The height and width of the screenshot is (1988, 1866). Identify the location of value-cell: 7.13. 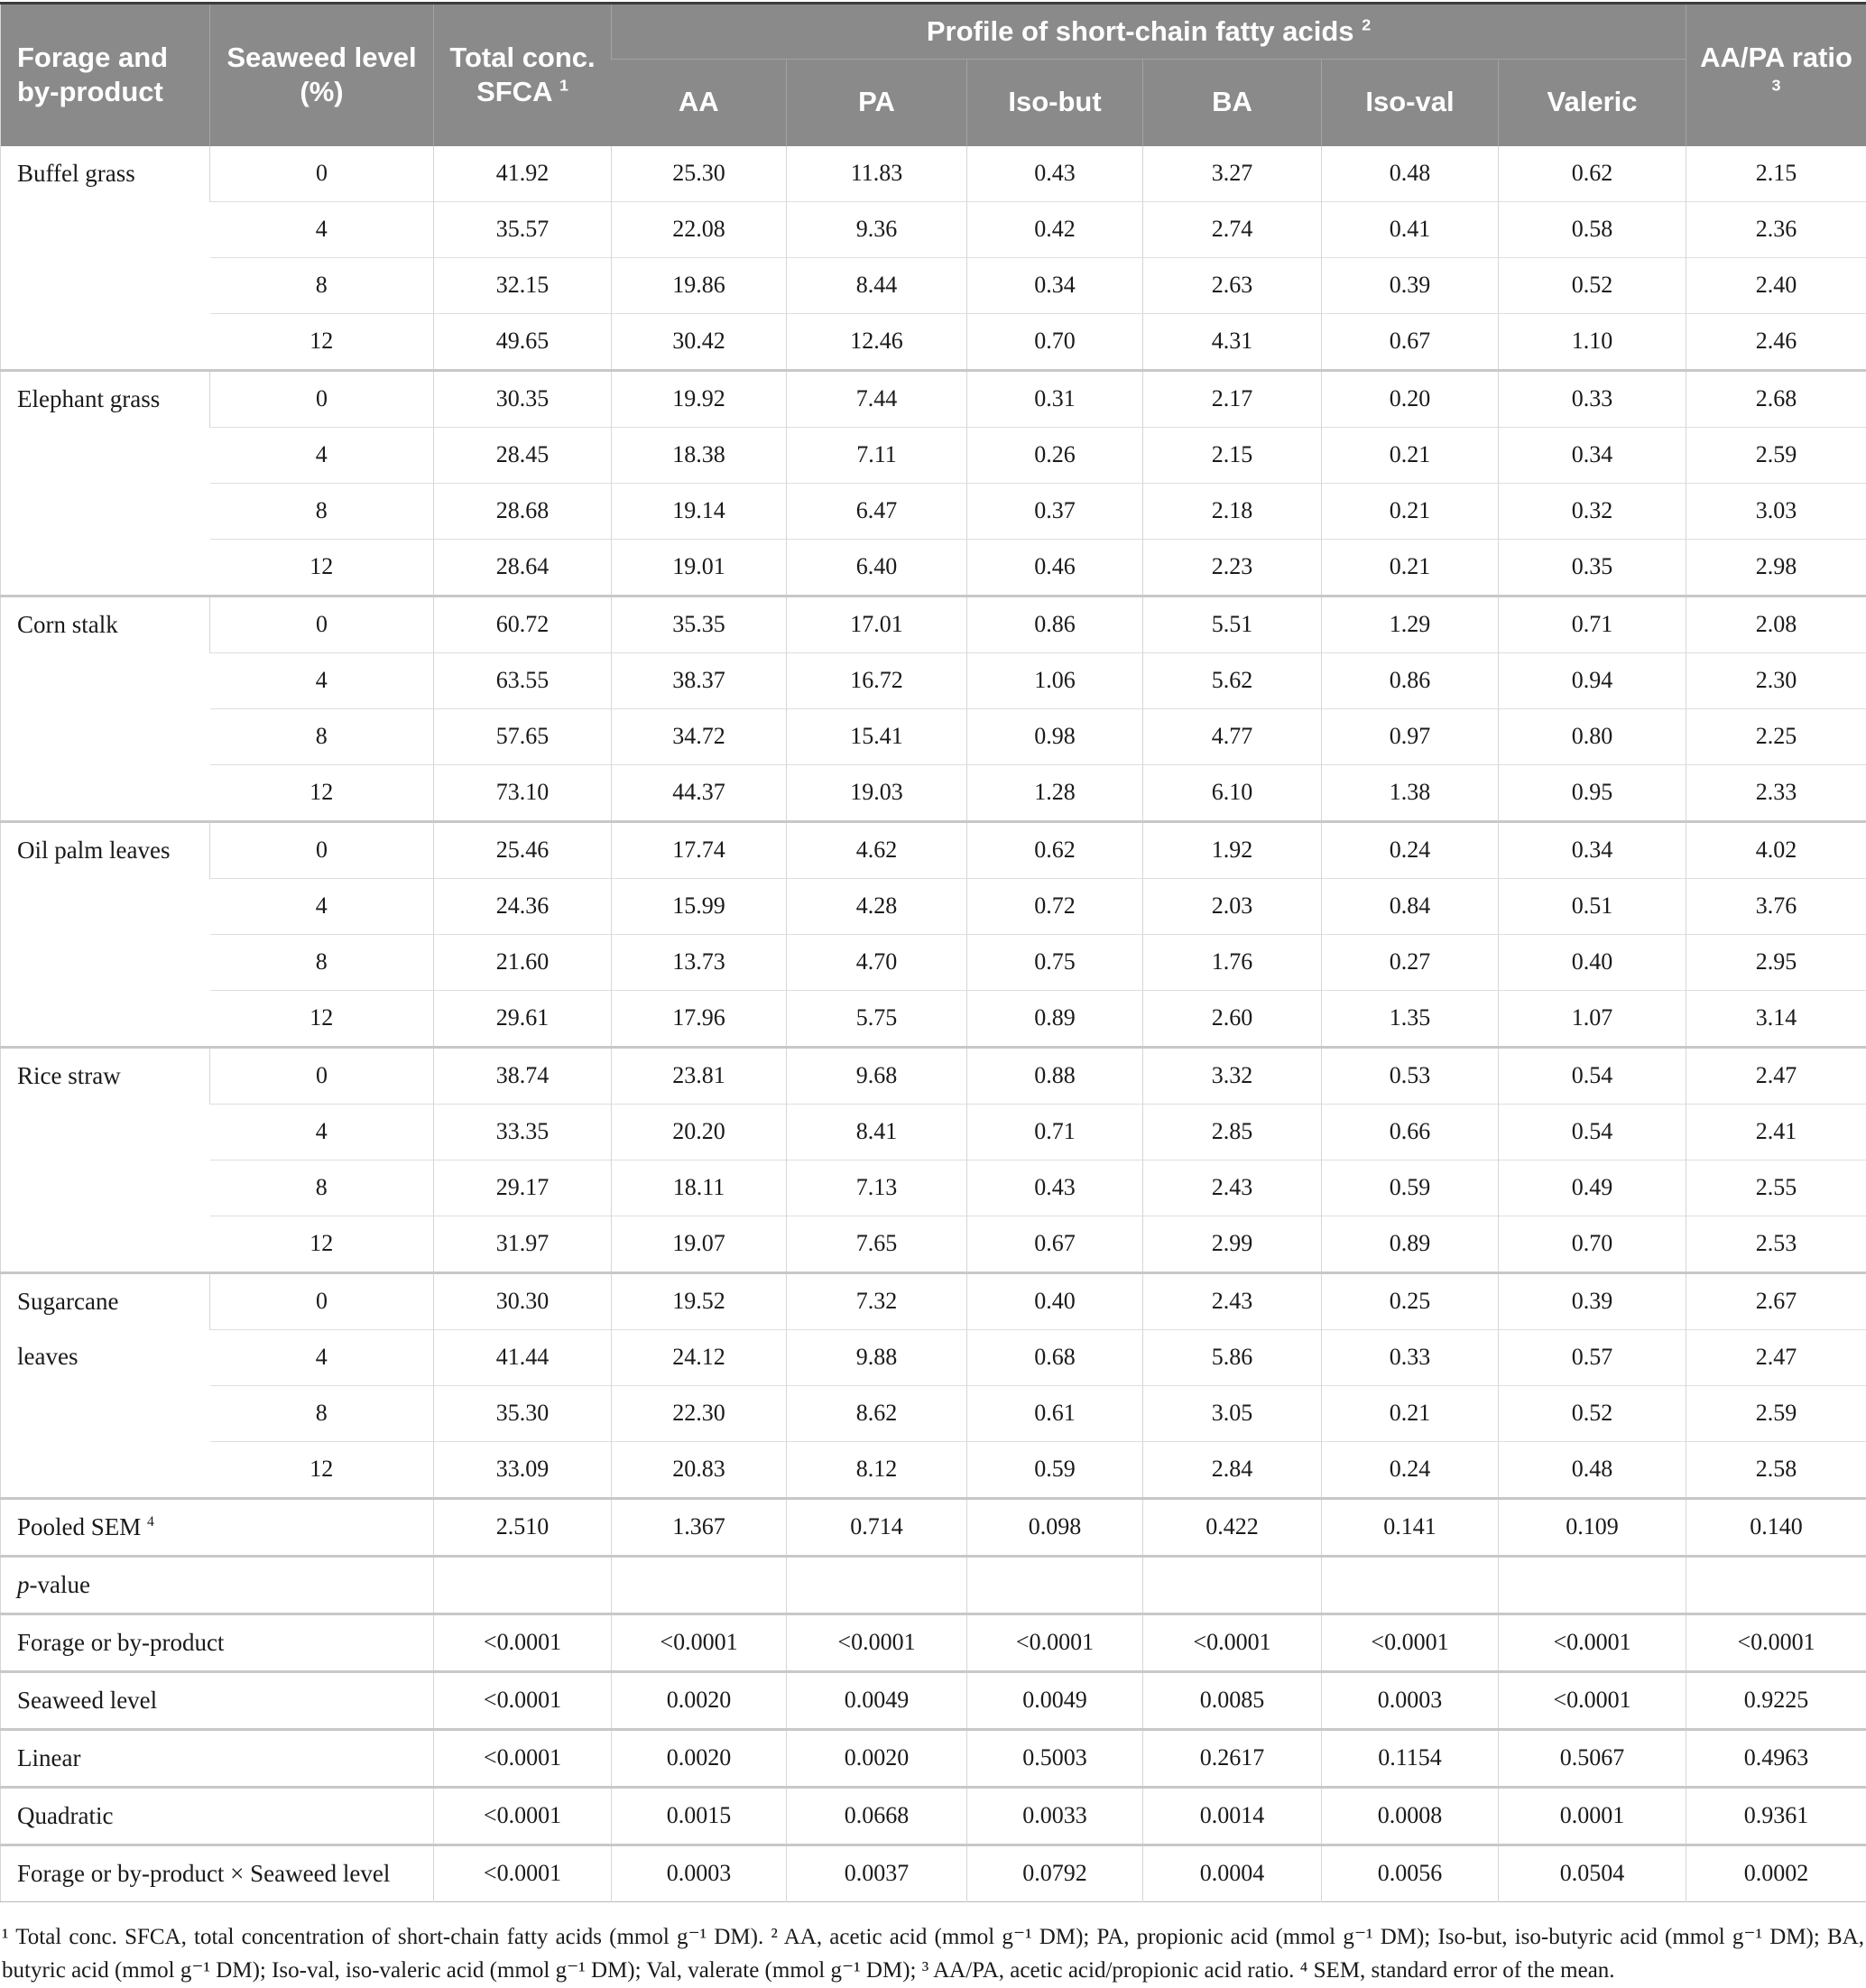
(877, 1188).